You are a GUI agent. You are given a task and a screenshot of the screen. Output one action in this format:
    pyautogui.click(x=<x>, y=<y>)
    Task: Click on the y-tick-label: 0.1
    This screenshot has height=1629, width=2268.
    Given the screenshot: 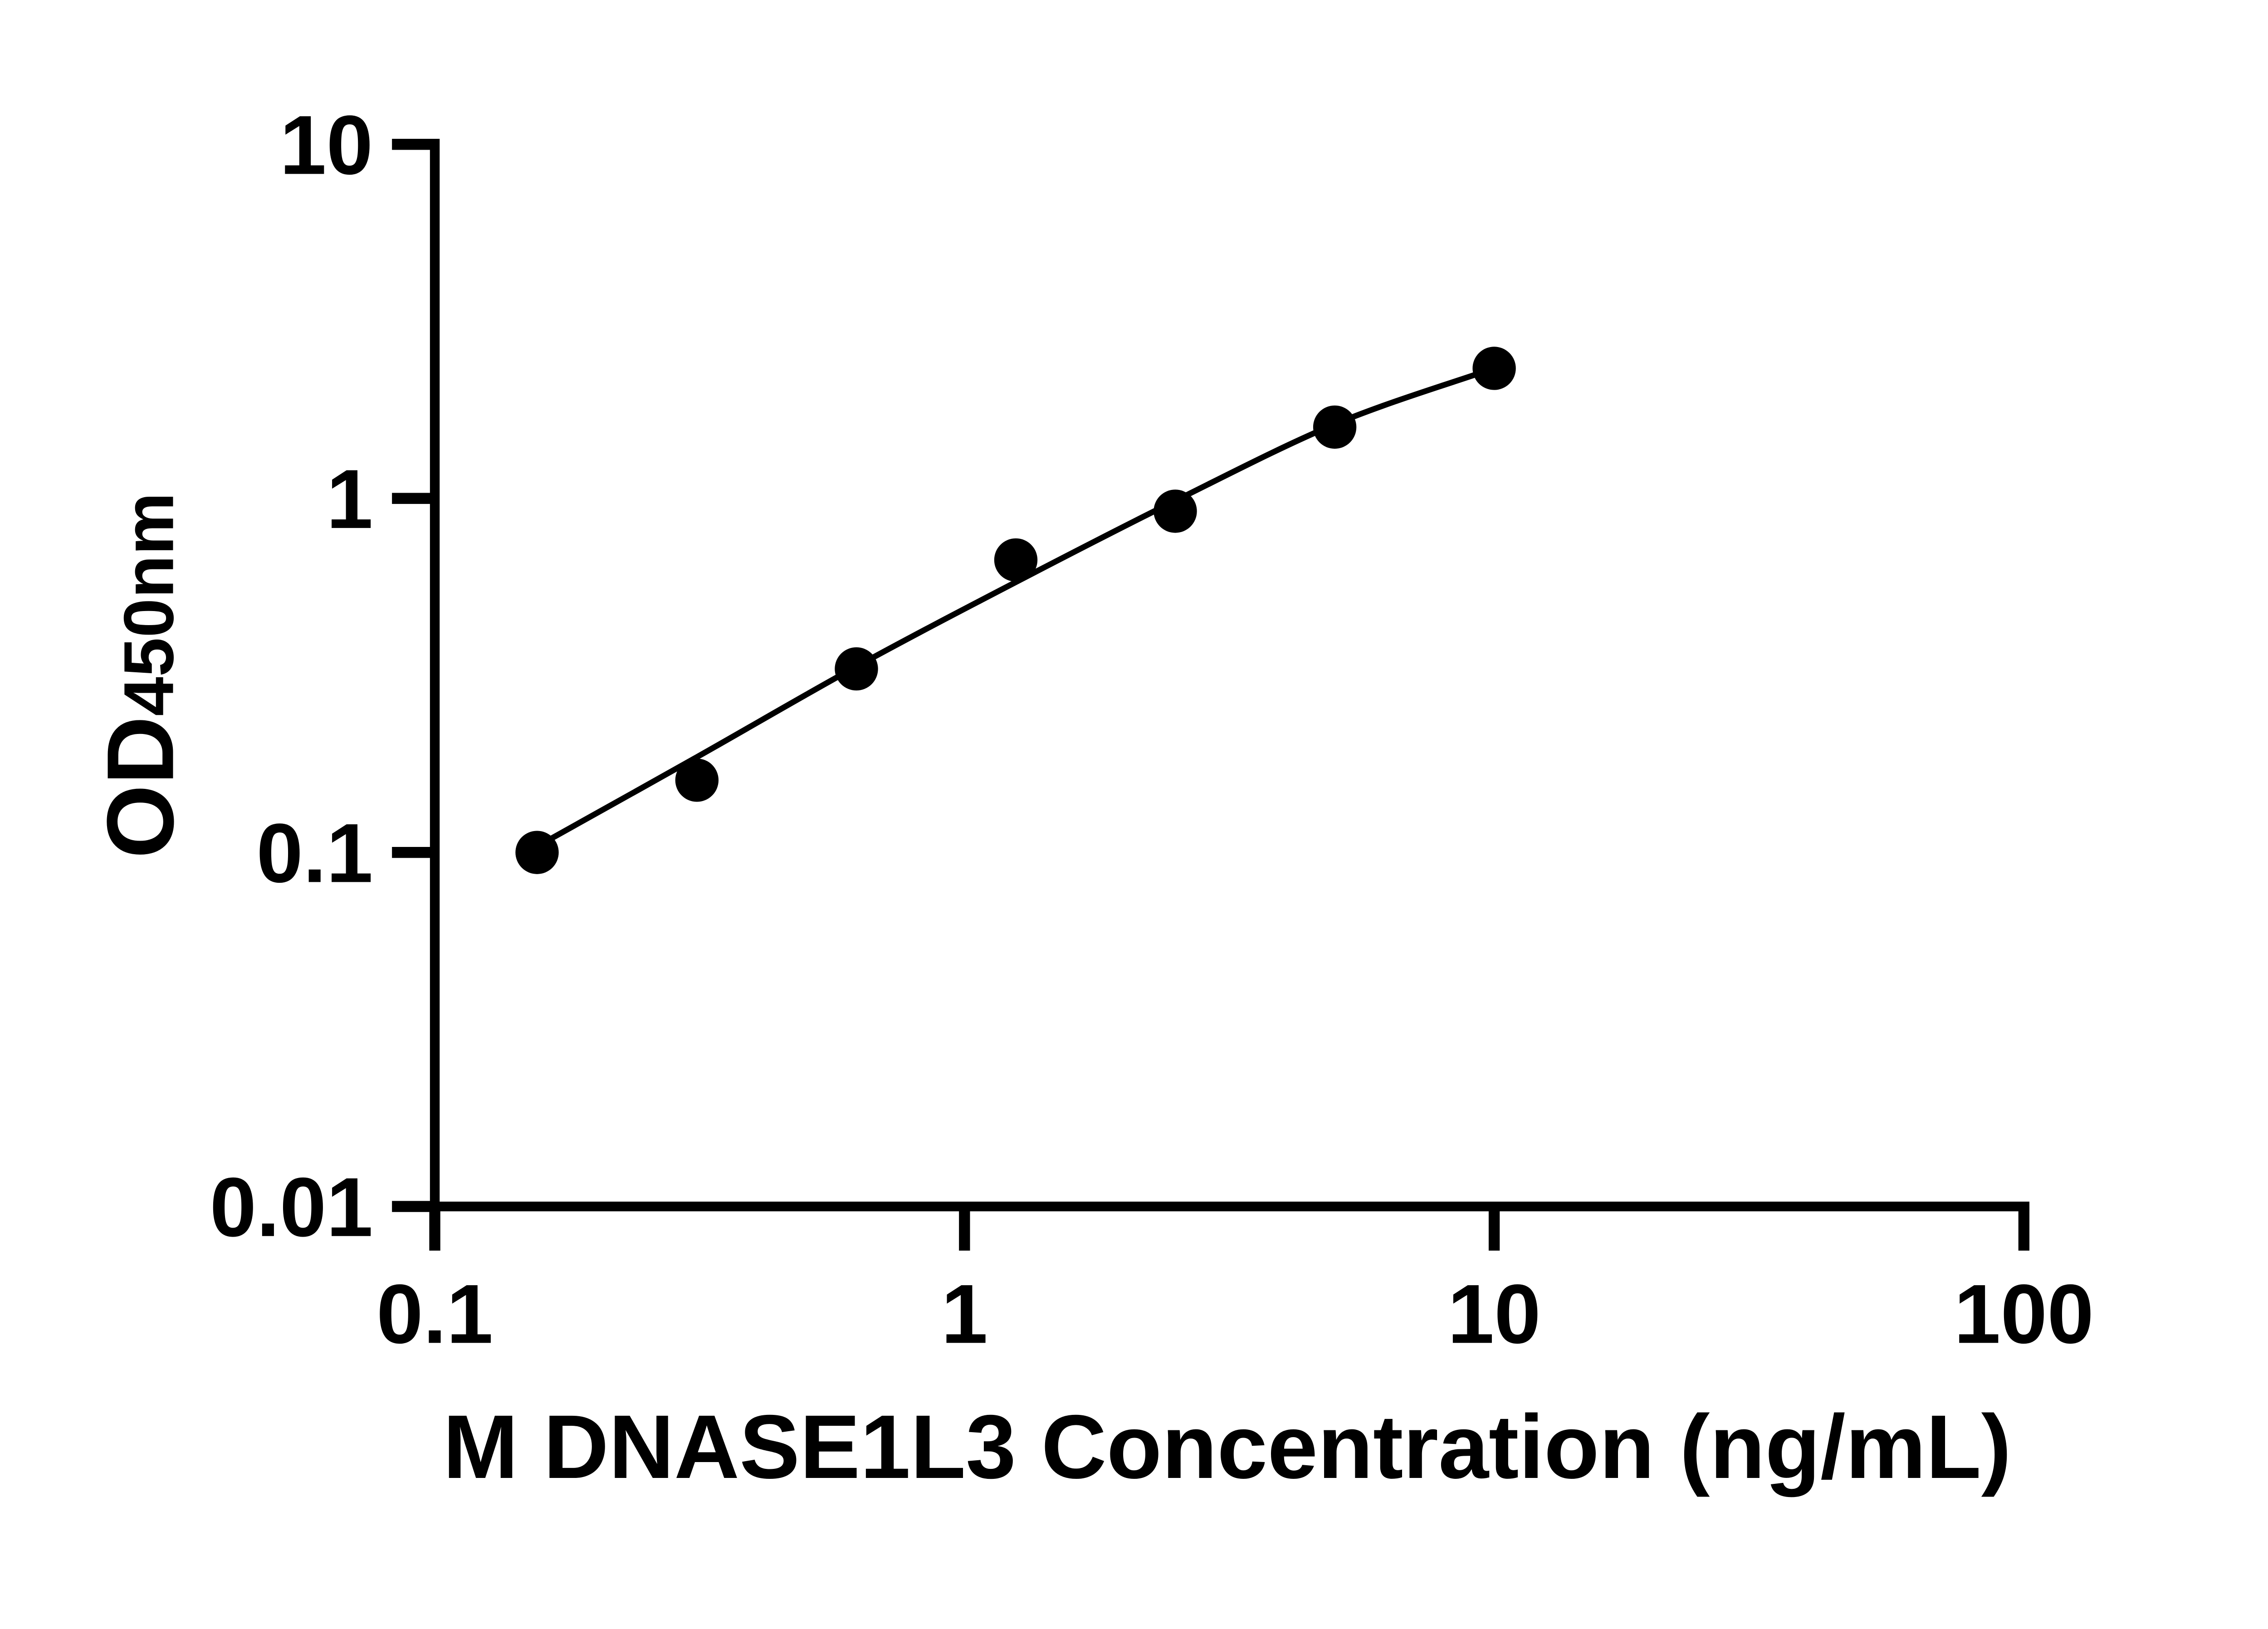 What is the action you would take?
    pyautogui.click(x=315, y=853)
    